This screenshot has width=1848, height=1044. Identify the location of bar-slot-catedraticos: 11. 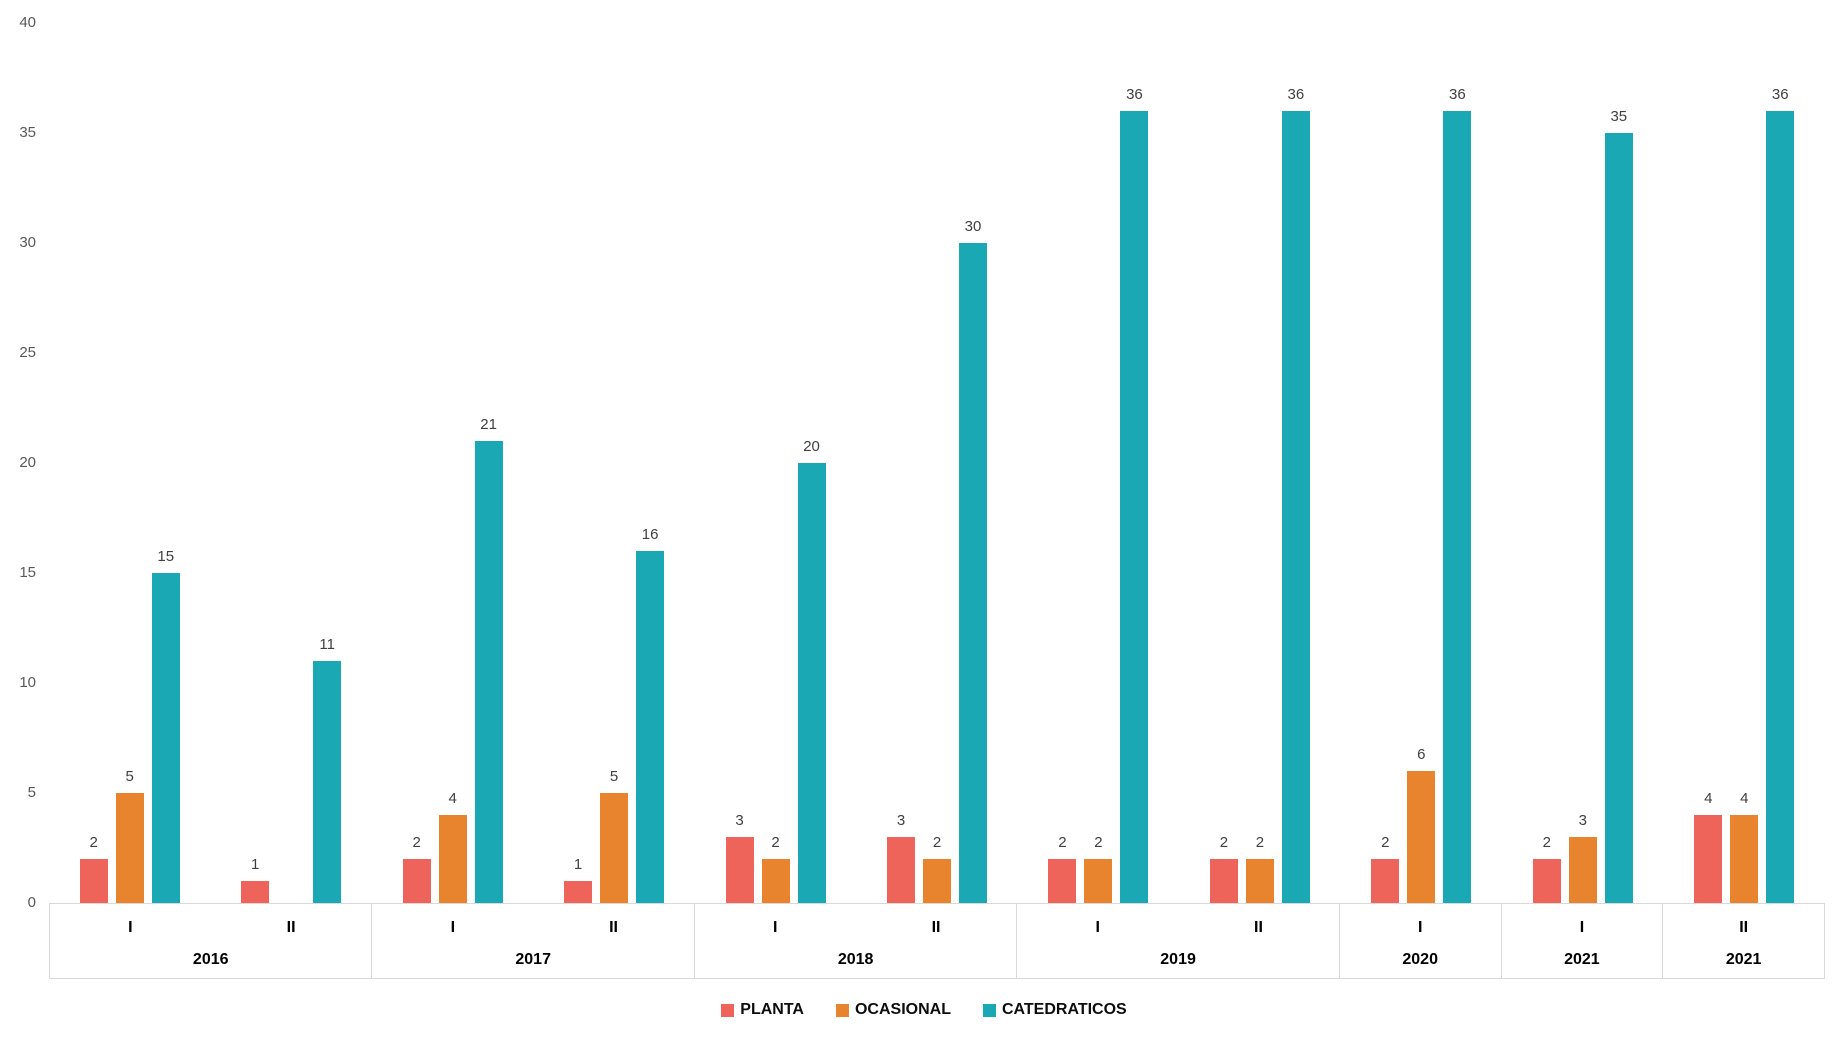
(327, 769).